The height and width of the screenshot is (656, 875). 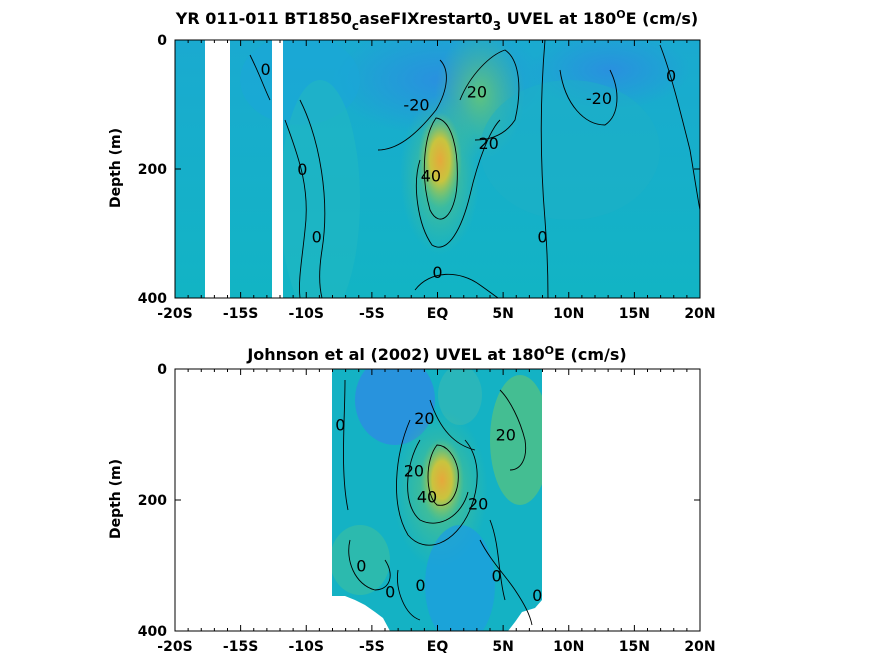 I want to click on bottom-y-tick-label: 200, so click(x=152, y=501).